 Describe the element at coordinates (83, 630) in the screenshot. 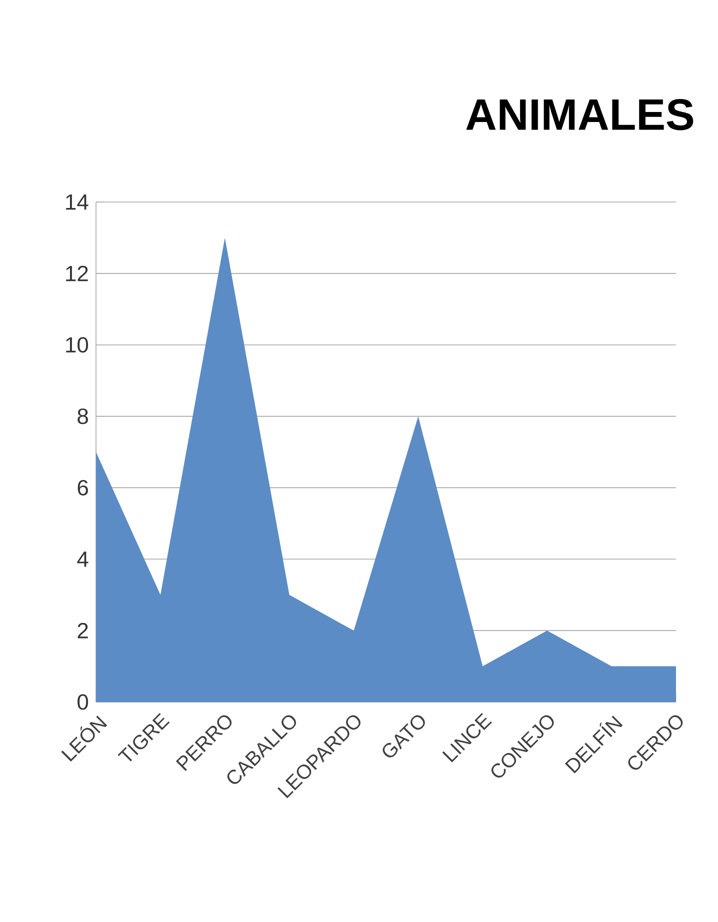

I see `y-tick-label: 2` at that location.